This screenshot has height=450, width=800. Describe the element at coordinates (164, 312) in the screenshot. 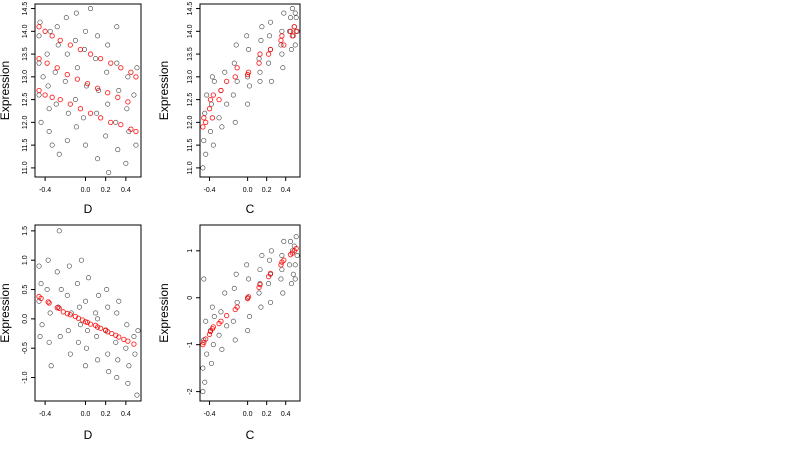

I see `y-axis-label: Expression` at that location.